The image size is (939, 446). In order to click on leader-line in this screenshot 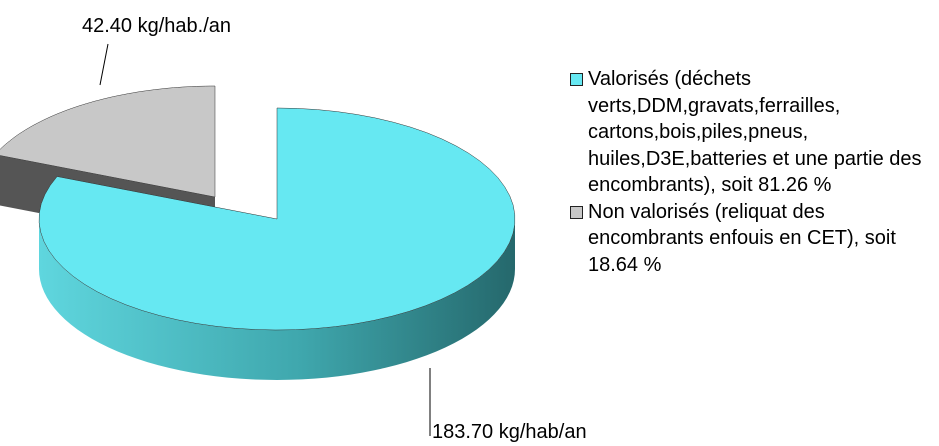, I will do `click(104, 64)`.